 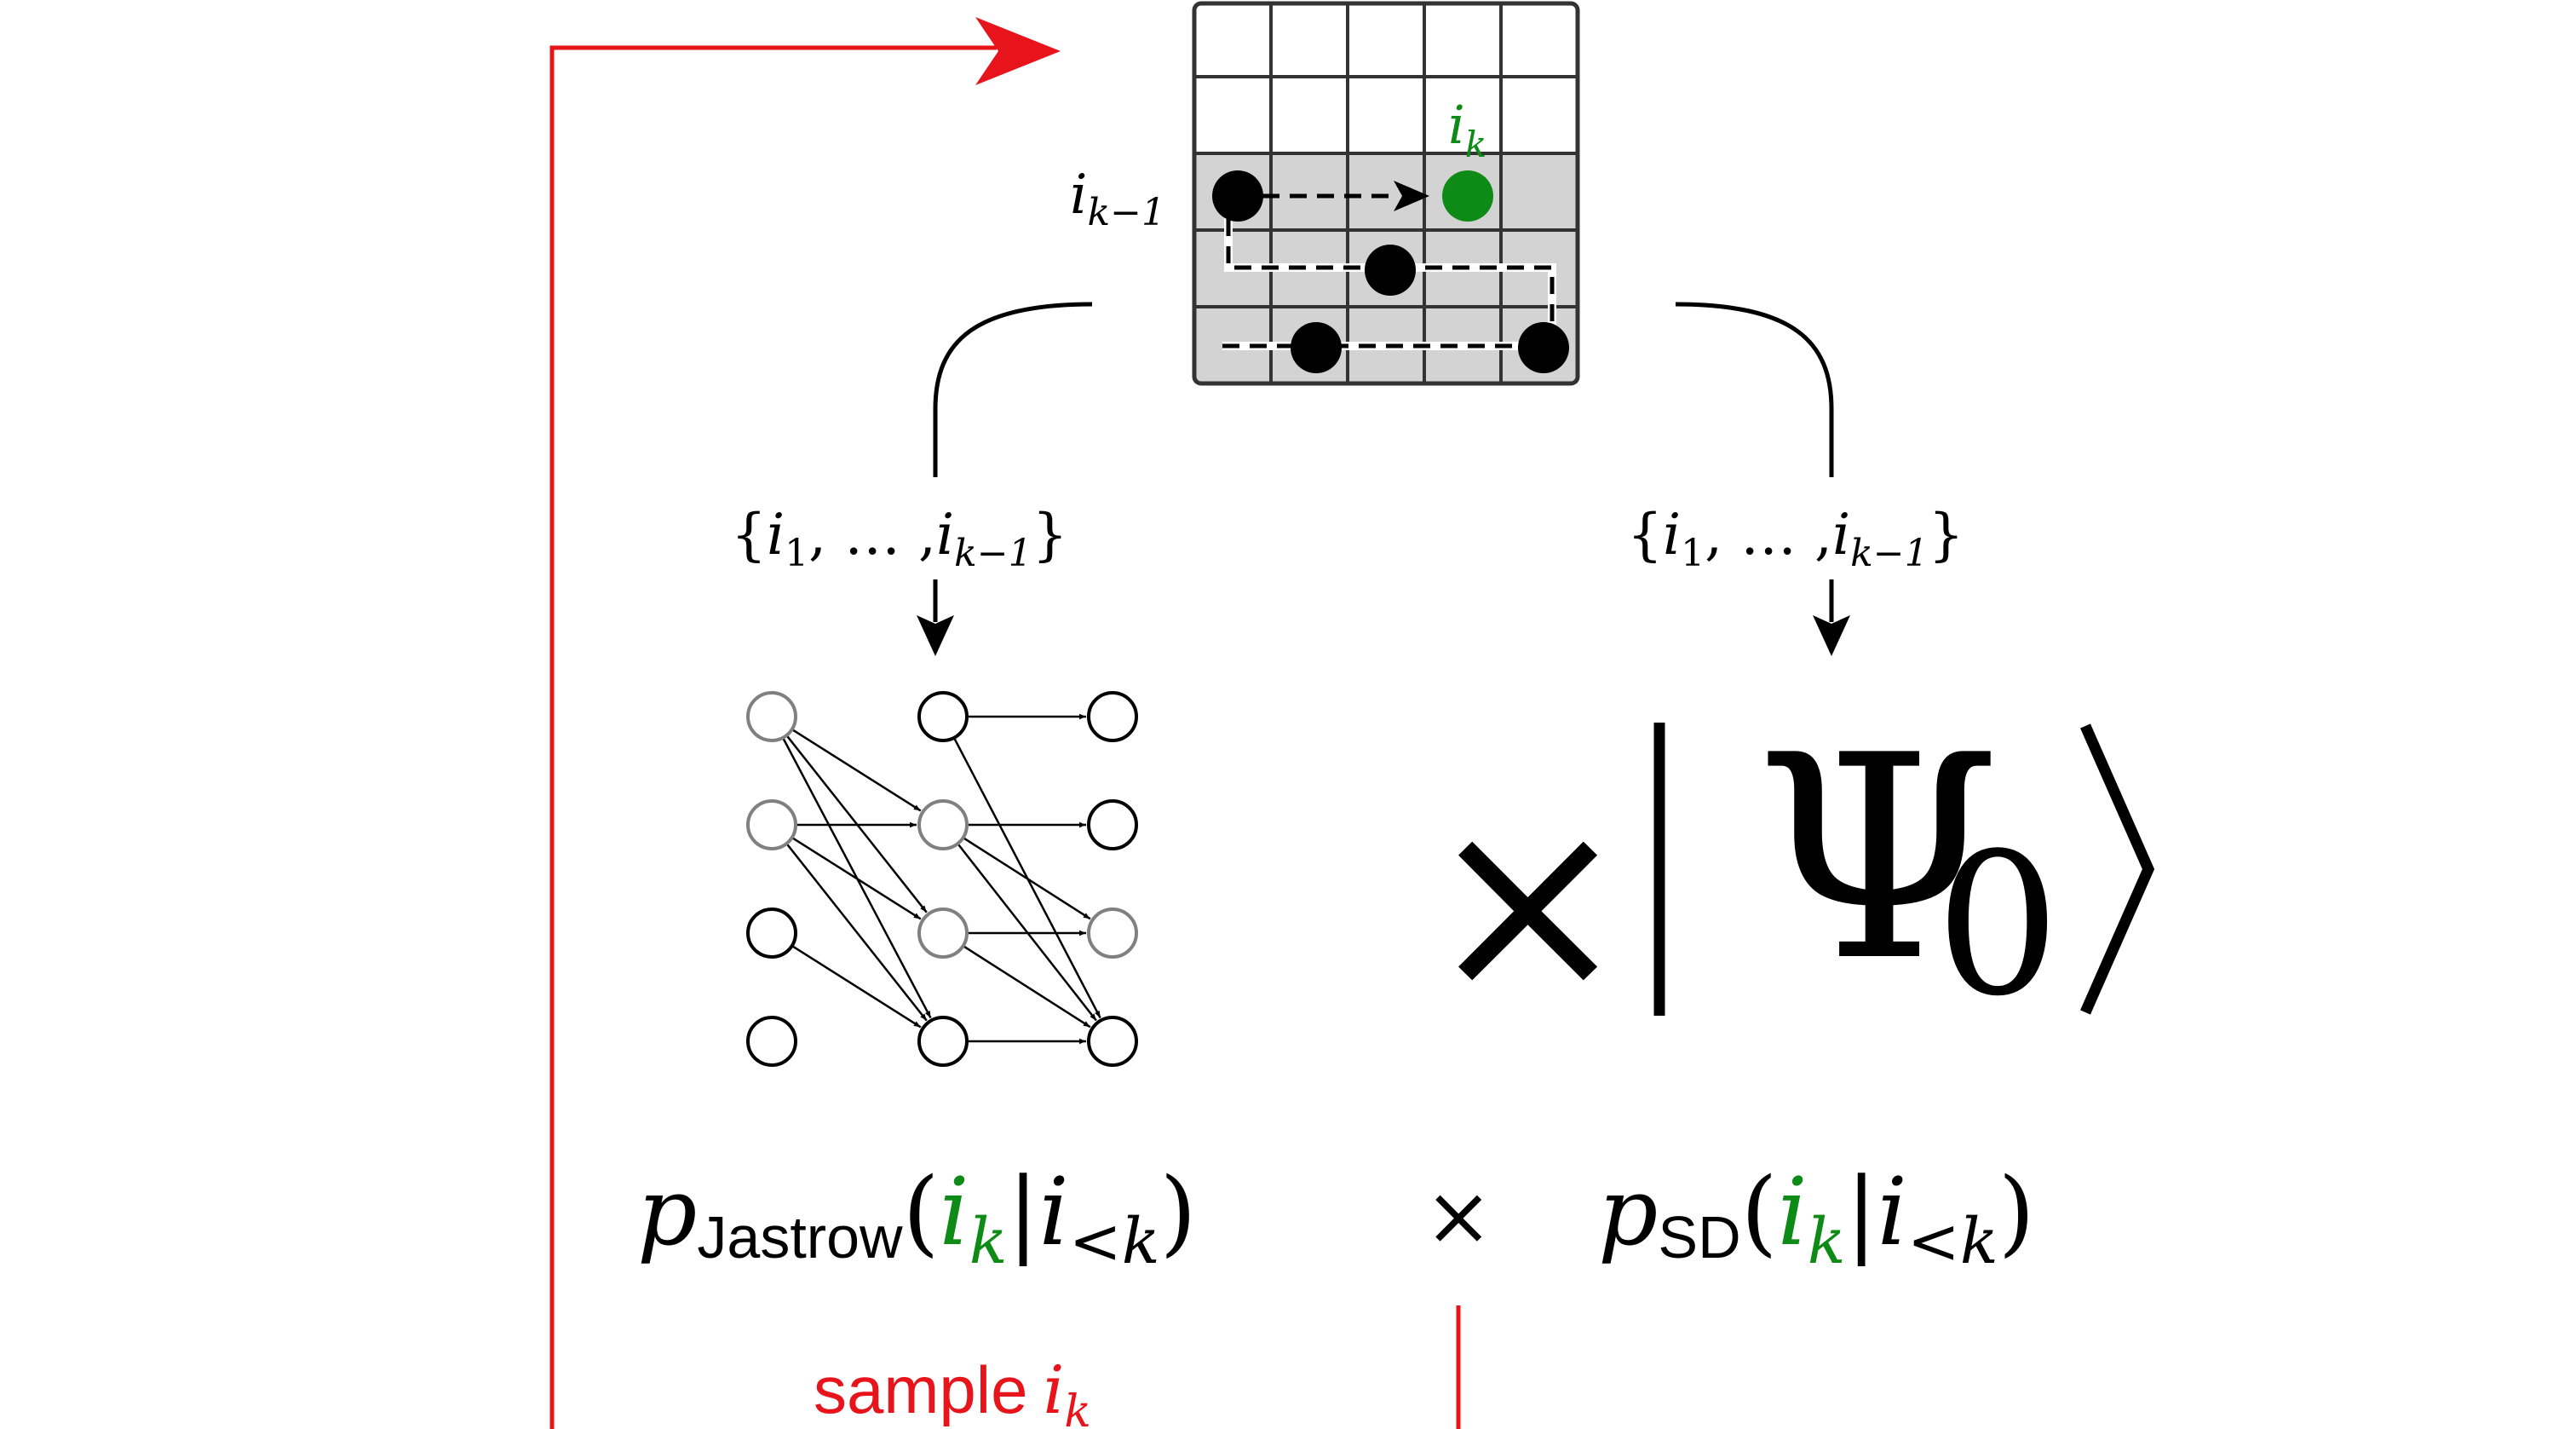 I want to click on label-site-current: ik, so click(x=1467, y=129).